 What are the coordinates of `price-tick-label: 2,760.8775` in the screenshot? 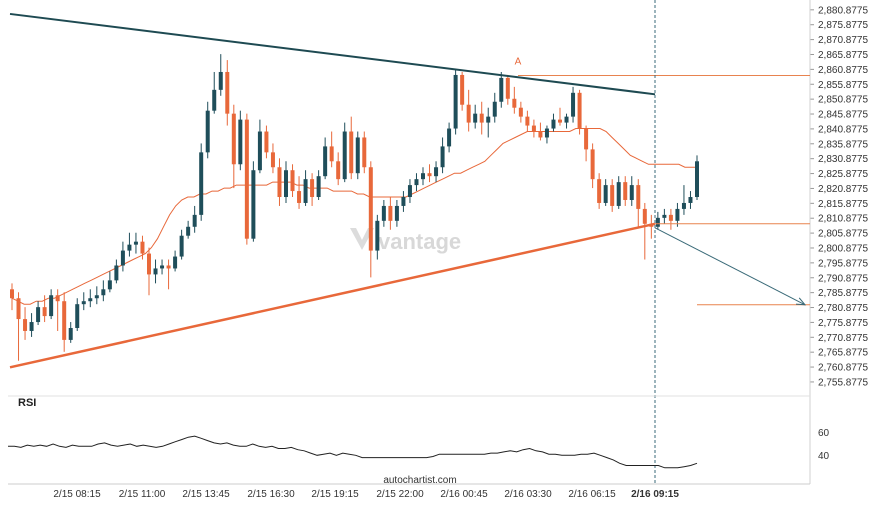 It's located at (843, 368).